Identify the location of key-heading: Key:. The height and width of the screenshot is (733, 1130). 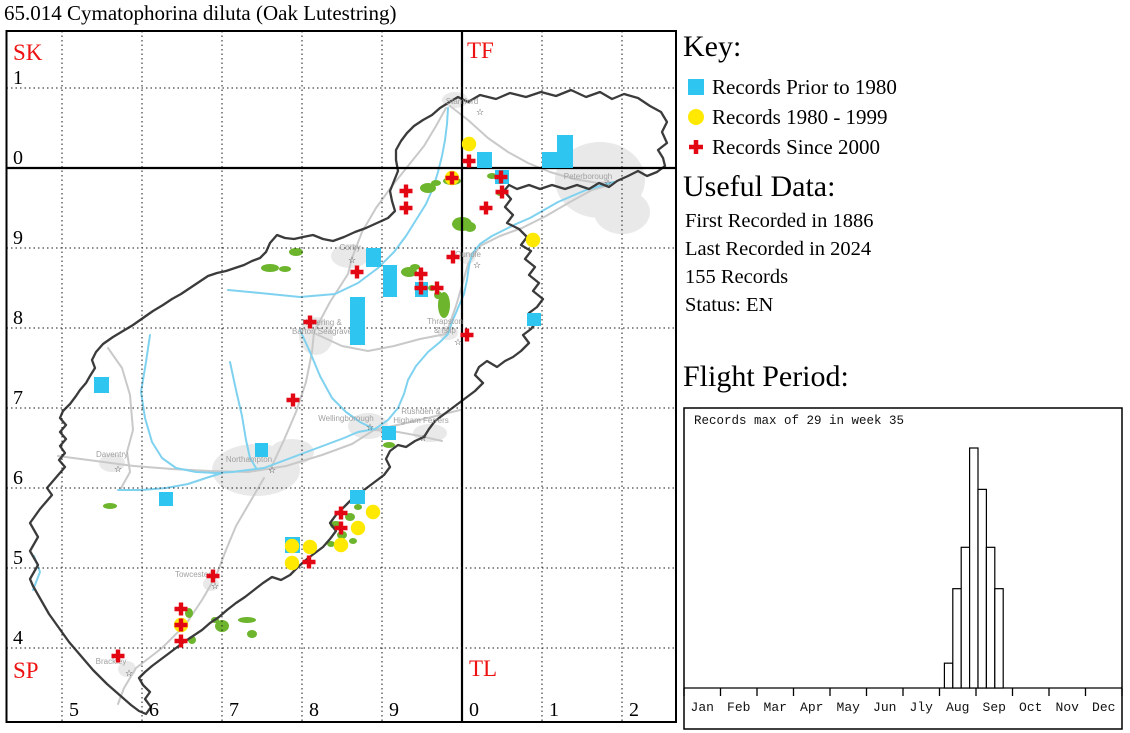
(712, 46).